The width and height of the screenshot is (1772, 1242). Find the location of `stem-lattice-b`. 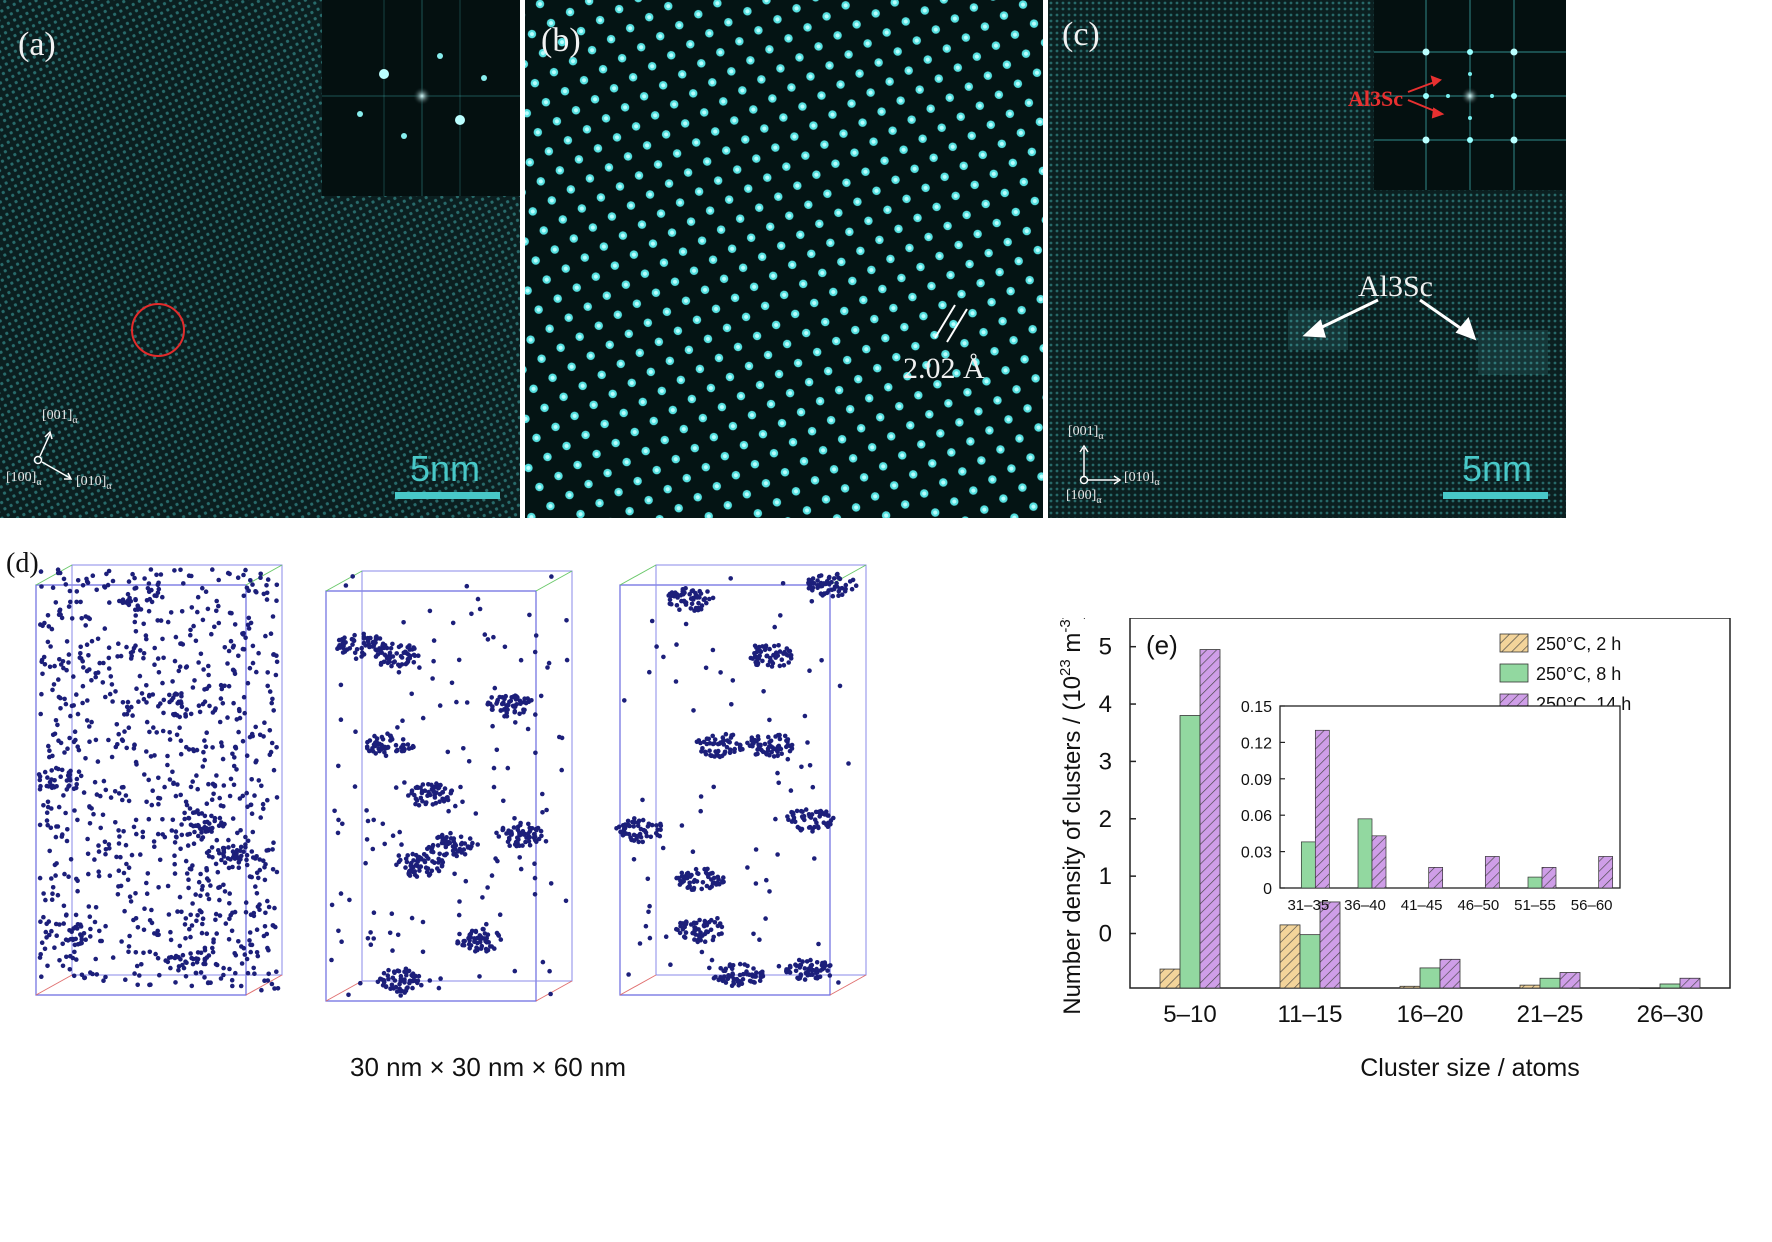

stem-lattice-b is located at coordinates (784, 259).